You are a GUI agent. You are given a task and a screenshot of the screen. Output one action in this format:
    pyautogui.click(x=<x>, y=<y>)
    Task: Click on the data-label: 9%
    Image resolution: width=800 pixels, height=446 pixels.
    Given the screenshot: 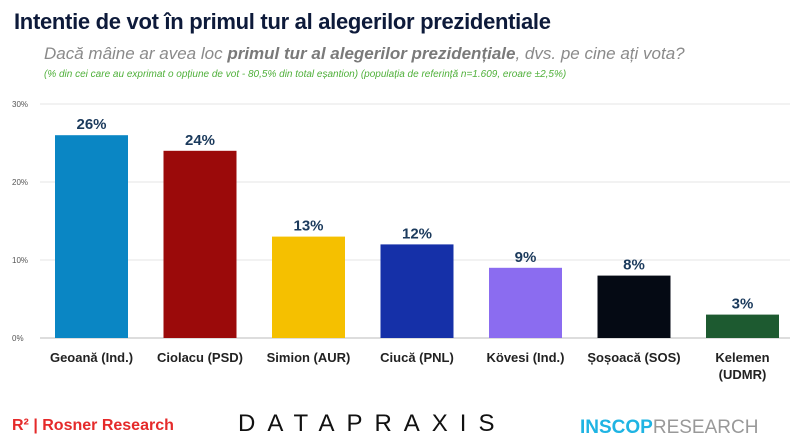 What is the action you would take?
    pyautogui.click(x=526, y=257)
    